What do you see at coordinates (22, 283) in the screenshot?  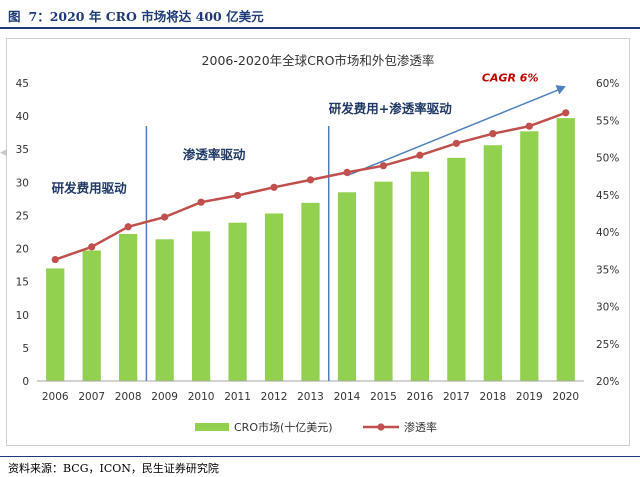 I see `left-tick-label: 15` at bounding box center [22, 283].